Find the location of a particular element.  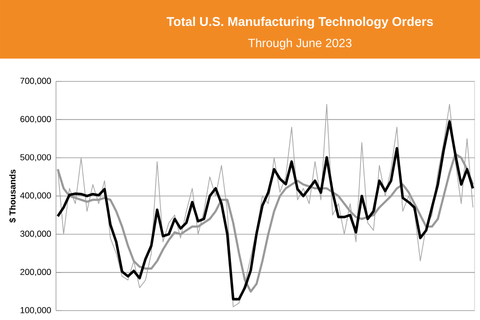

chart-subtitle: Through June 2023 is located at coordinates (300, 44).